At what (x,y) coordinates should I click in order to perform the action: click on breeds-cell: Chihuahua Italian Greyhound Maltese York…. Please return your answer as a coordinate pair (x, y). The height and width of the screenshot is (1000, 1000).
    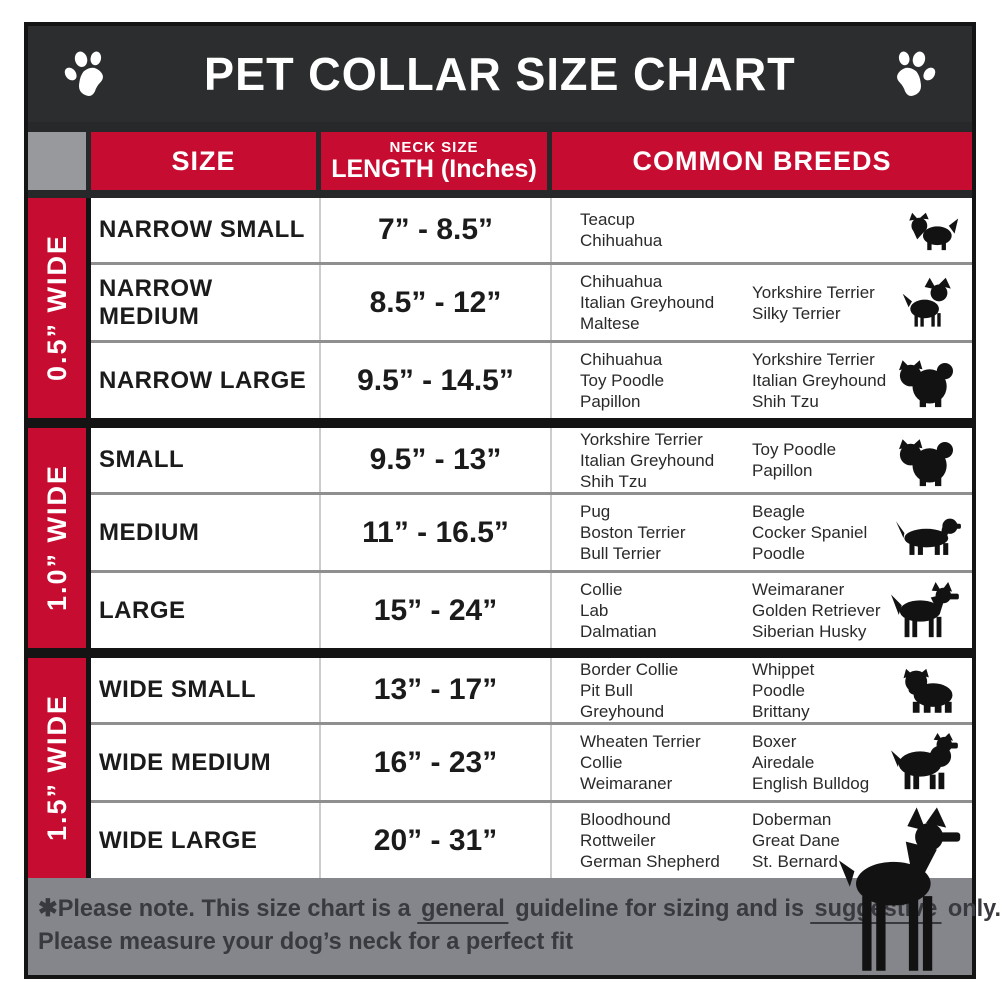
    Looking at the image, I should click on (762, 302).